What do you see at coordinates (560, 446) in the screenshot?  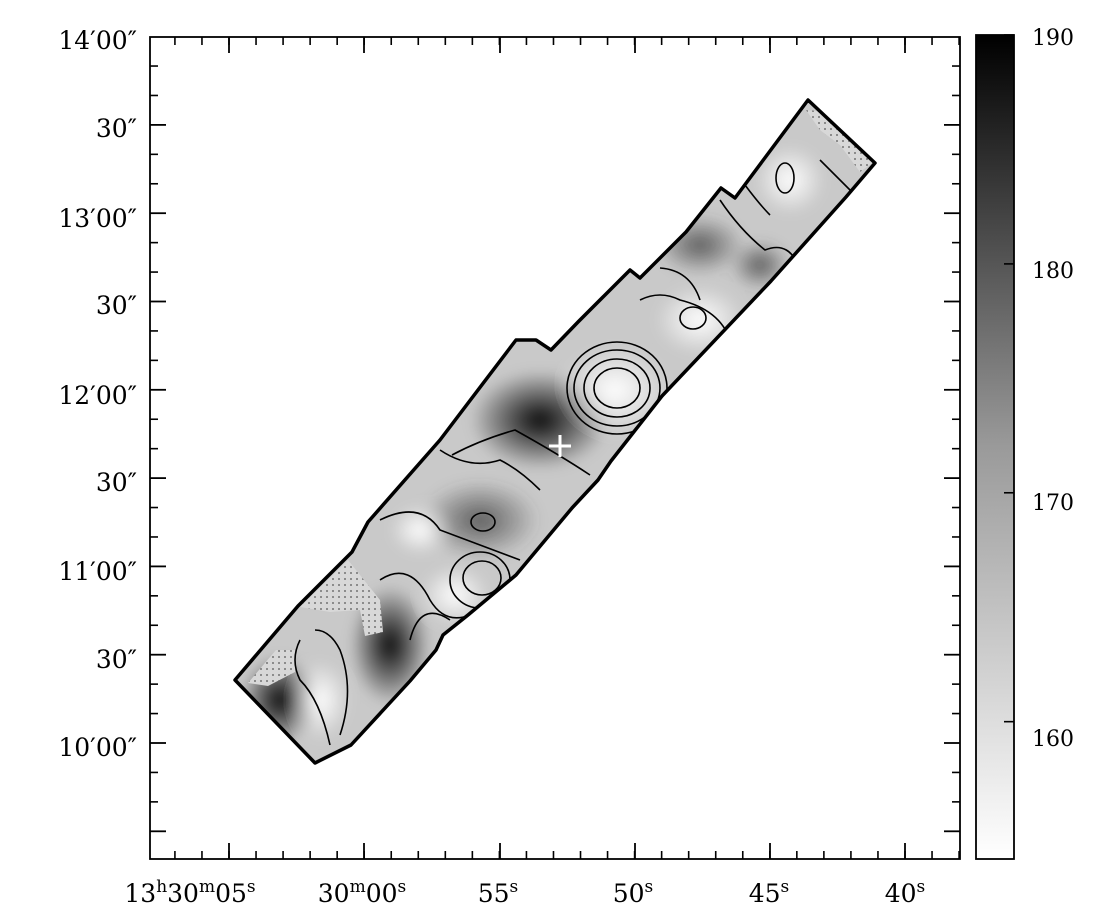 I see `peak-marker` at bounding box center [560, 446].